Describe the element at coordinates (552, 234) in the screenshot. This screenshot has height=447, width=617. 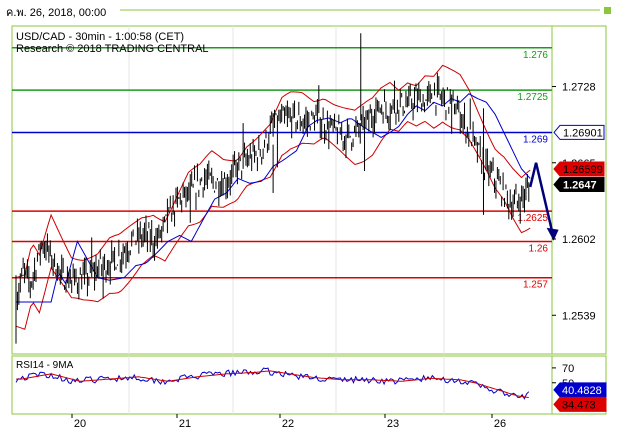
I see `forecast-arrowhead` at that location.